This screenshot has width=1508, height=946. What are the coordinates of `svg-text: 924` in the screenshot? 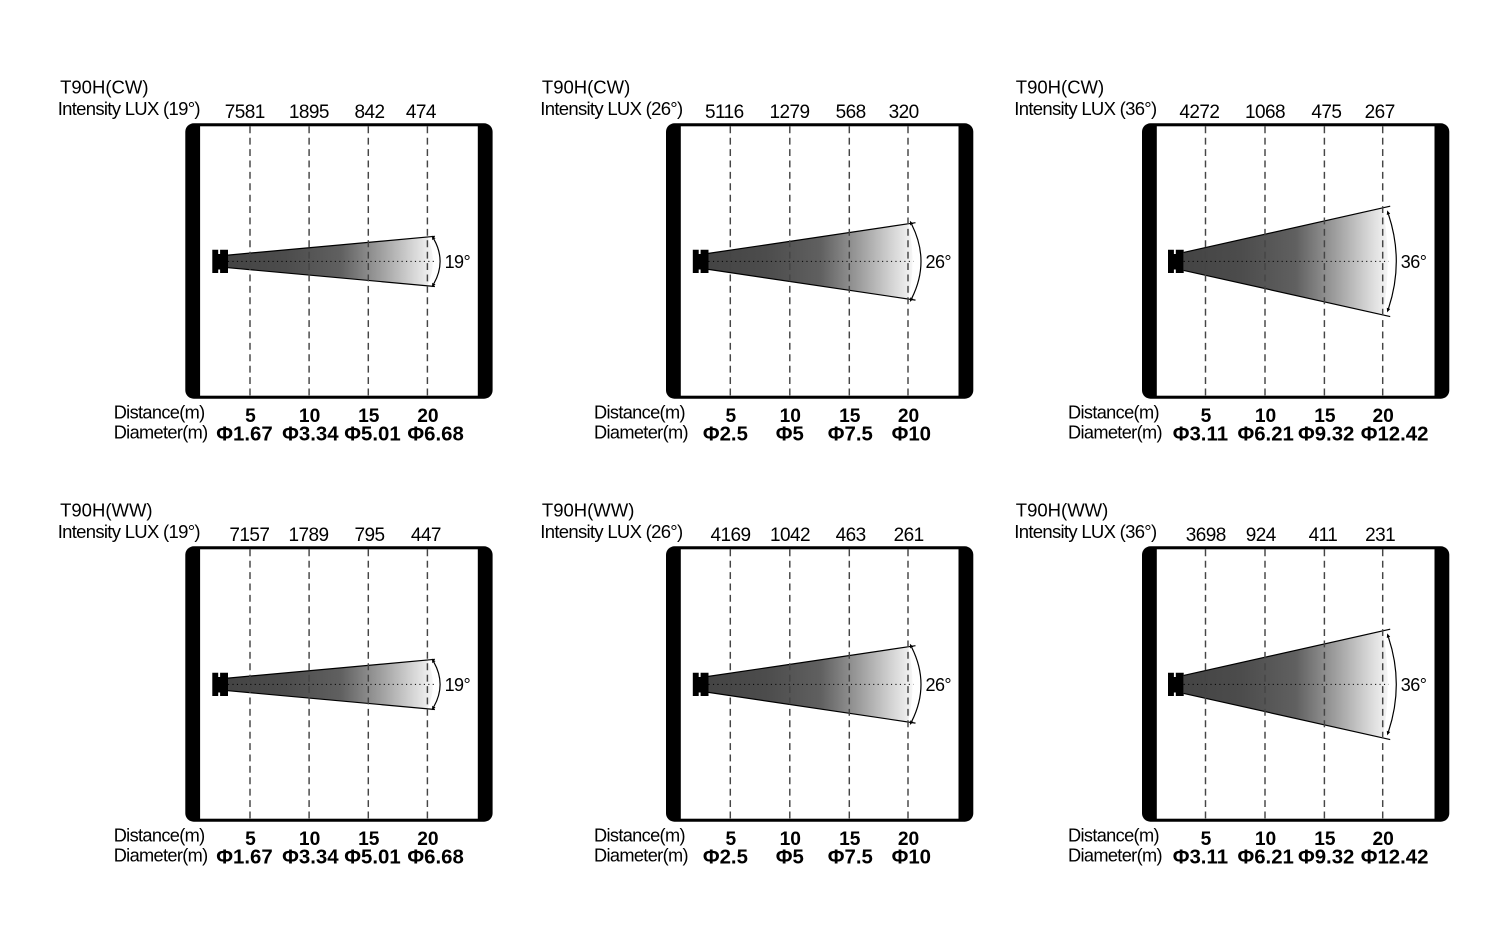 It's located at (1261, 535).